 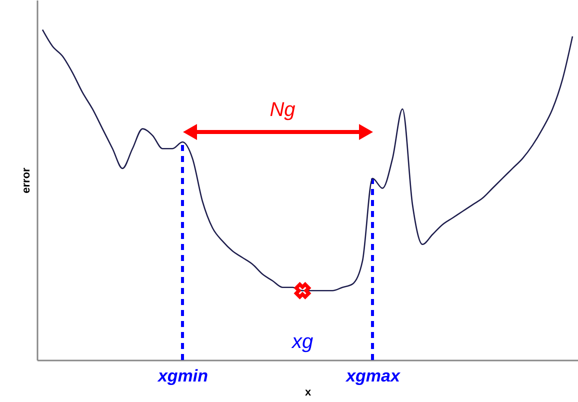 I want to click on annotation: xg, so click(x=302, y=342).